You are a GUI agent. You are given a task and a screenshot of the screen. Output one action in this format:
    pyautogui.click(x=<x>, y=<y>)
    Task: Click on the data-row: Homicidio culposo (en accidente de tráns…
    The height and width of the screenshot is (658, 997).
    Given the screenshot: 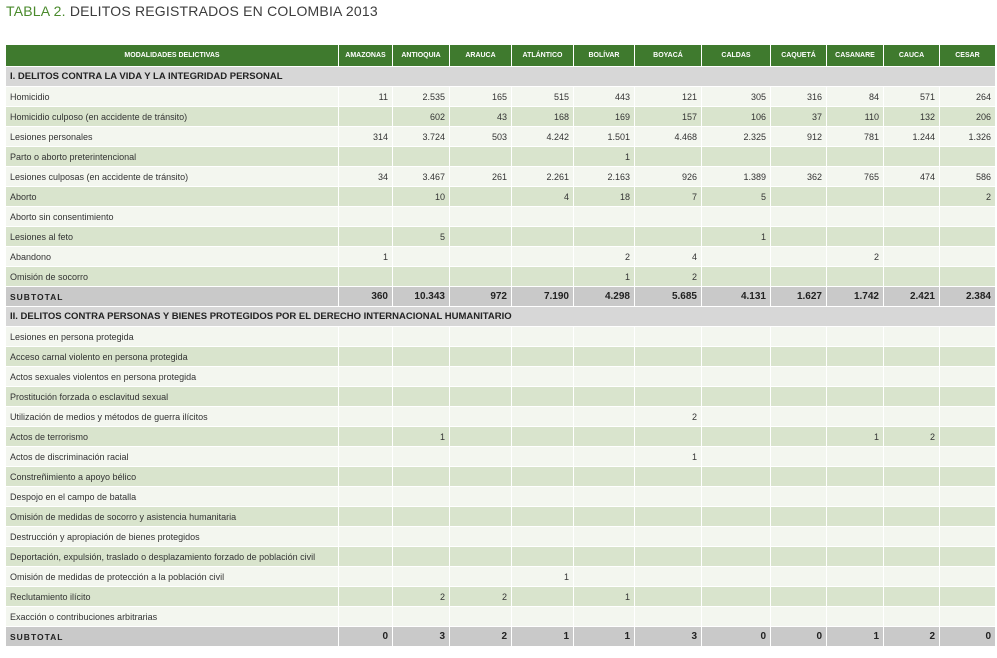 What is the action you would take?
    pyautogui.click(x=500, y=116)
    